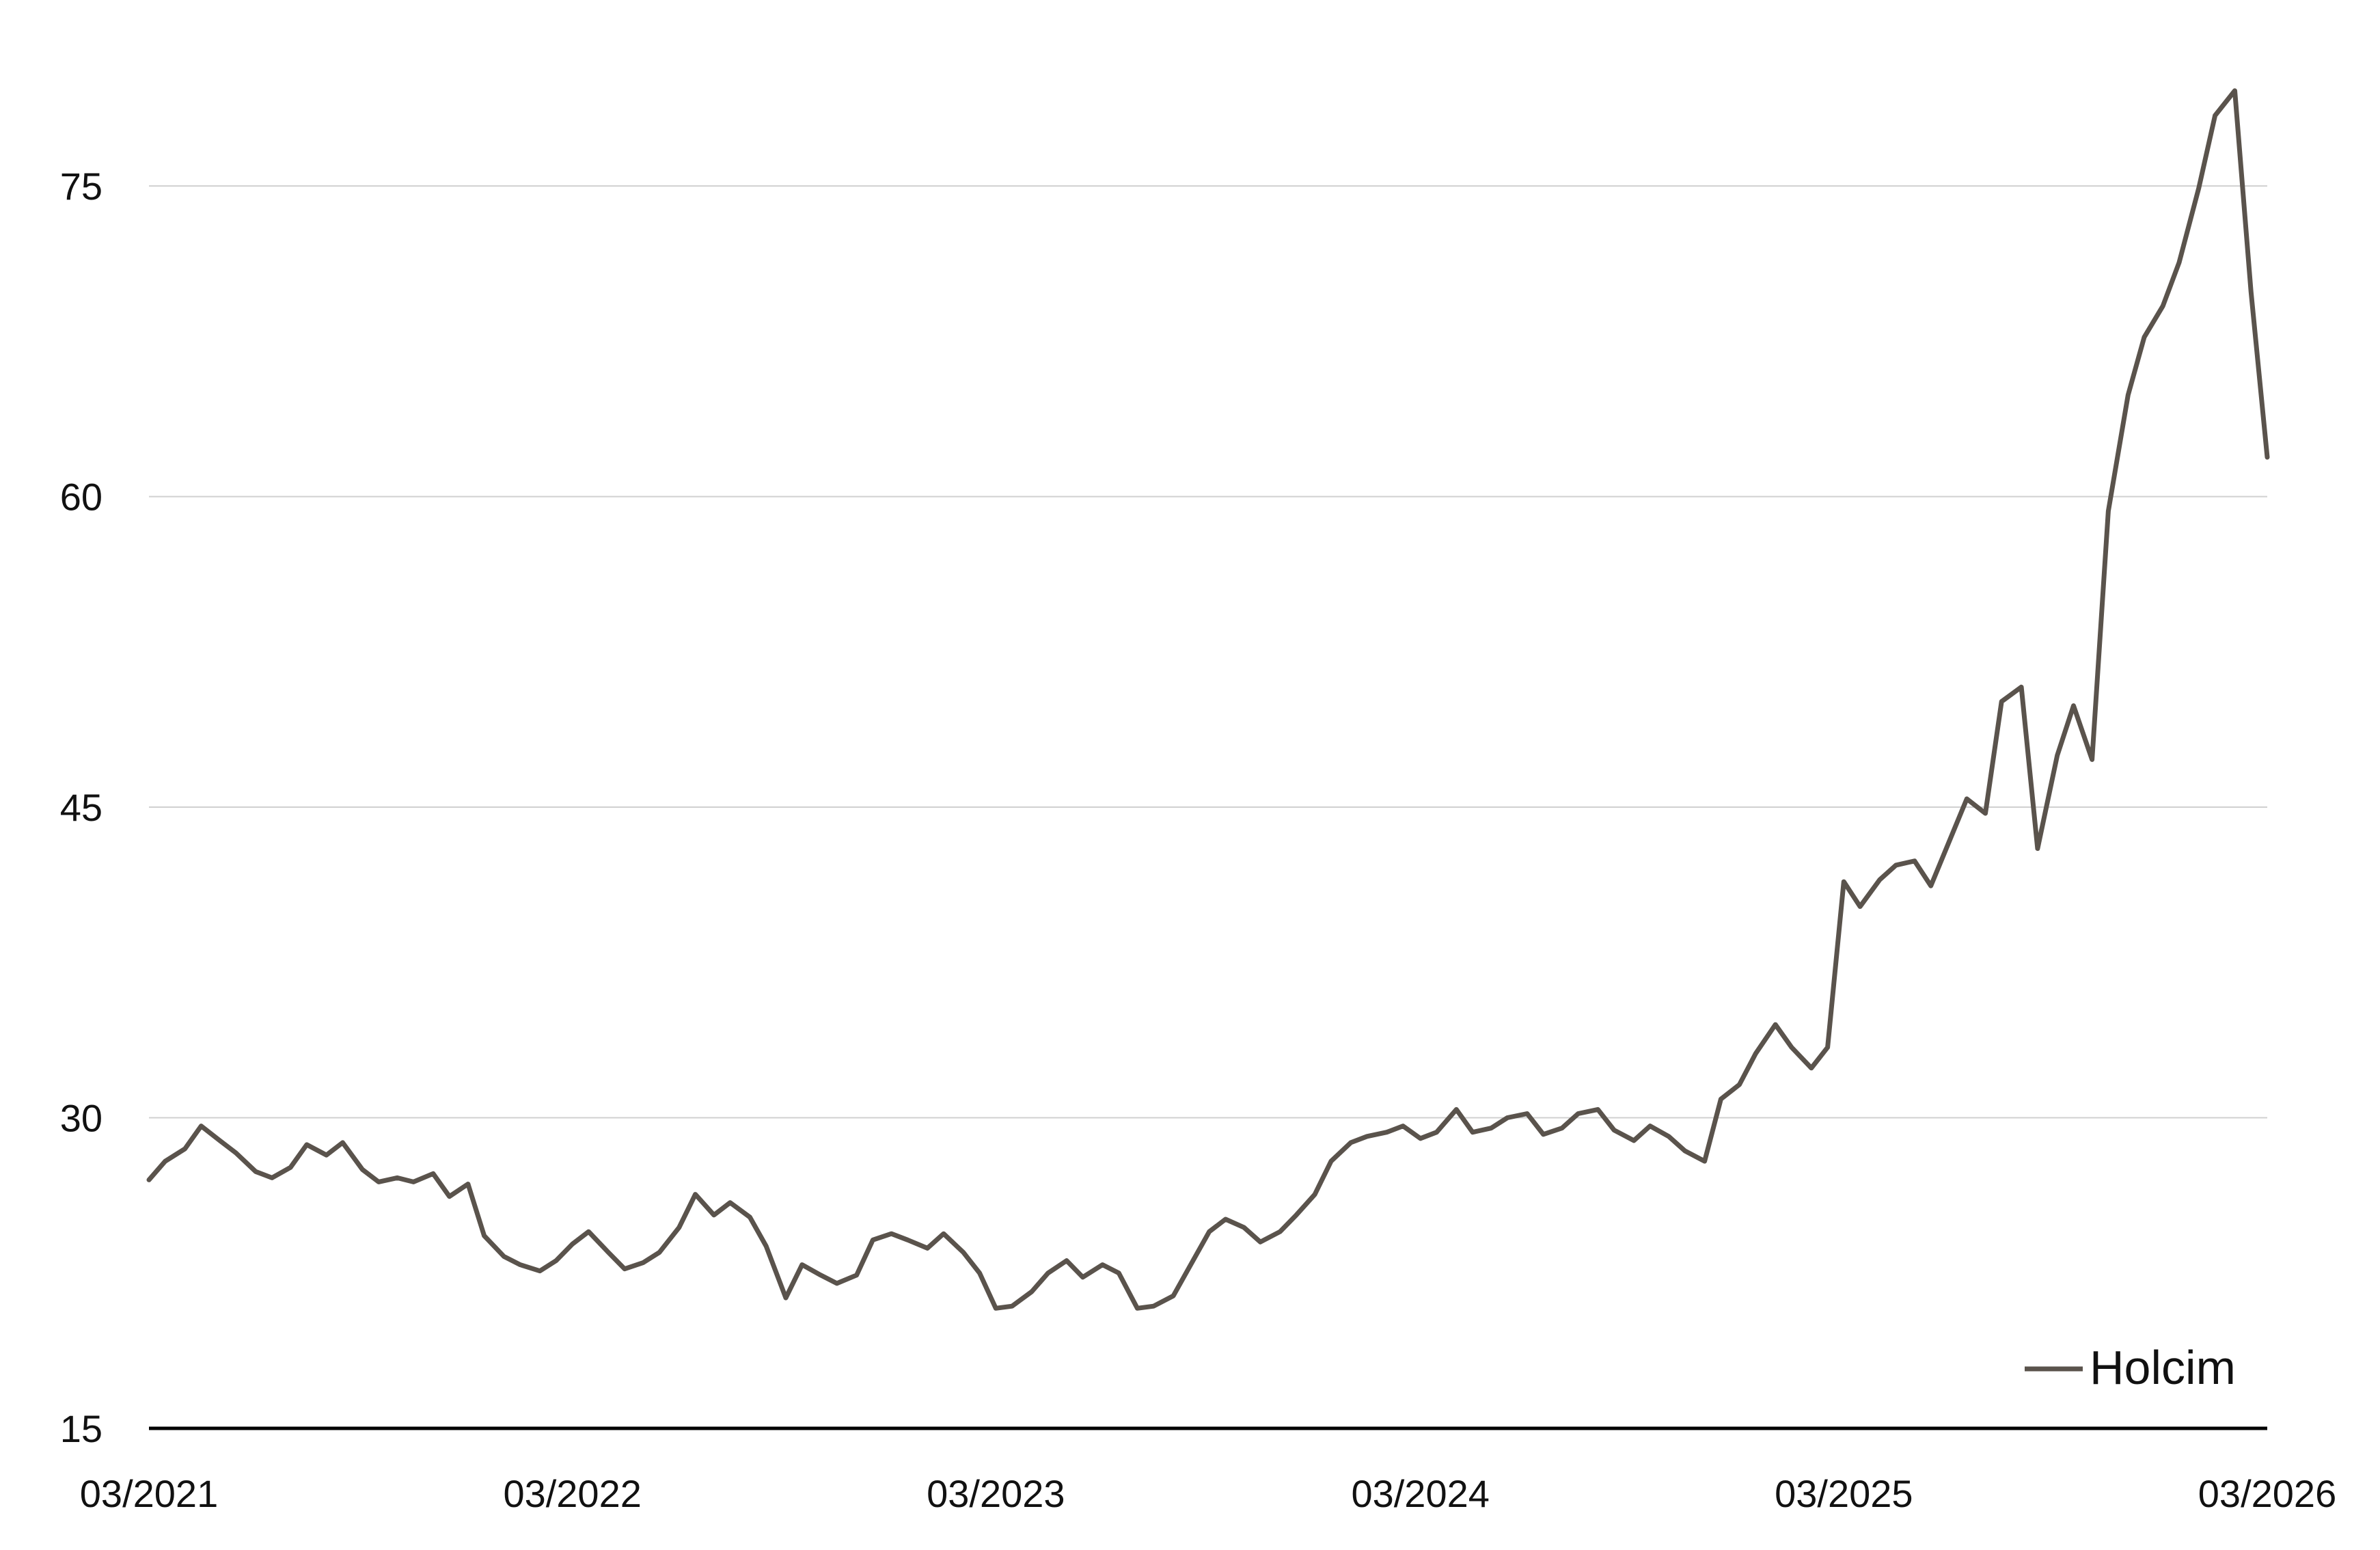  What do you see at coordinates (81, 1428) in the screenshot?
I see `y-tick-label: 15` at bounding box center [81, 1428].